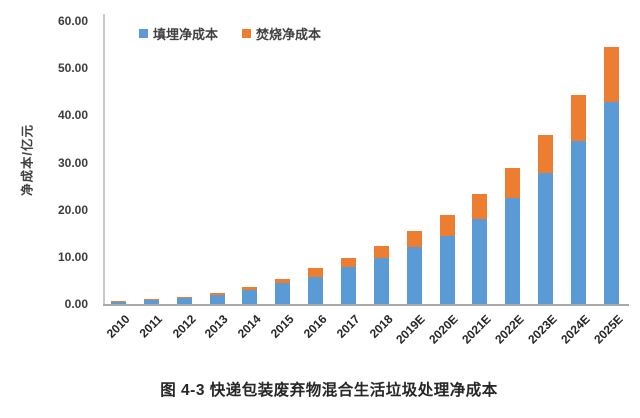 This screenshot has width=640, height=418. What do you see at coordinates (151, 326) in the screenshot?
I see `x-tick-label-2011: 2011` at bounding box center [151, 326].